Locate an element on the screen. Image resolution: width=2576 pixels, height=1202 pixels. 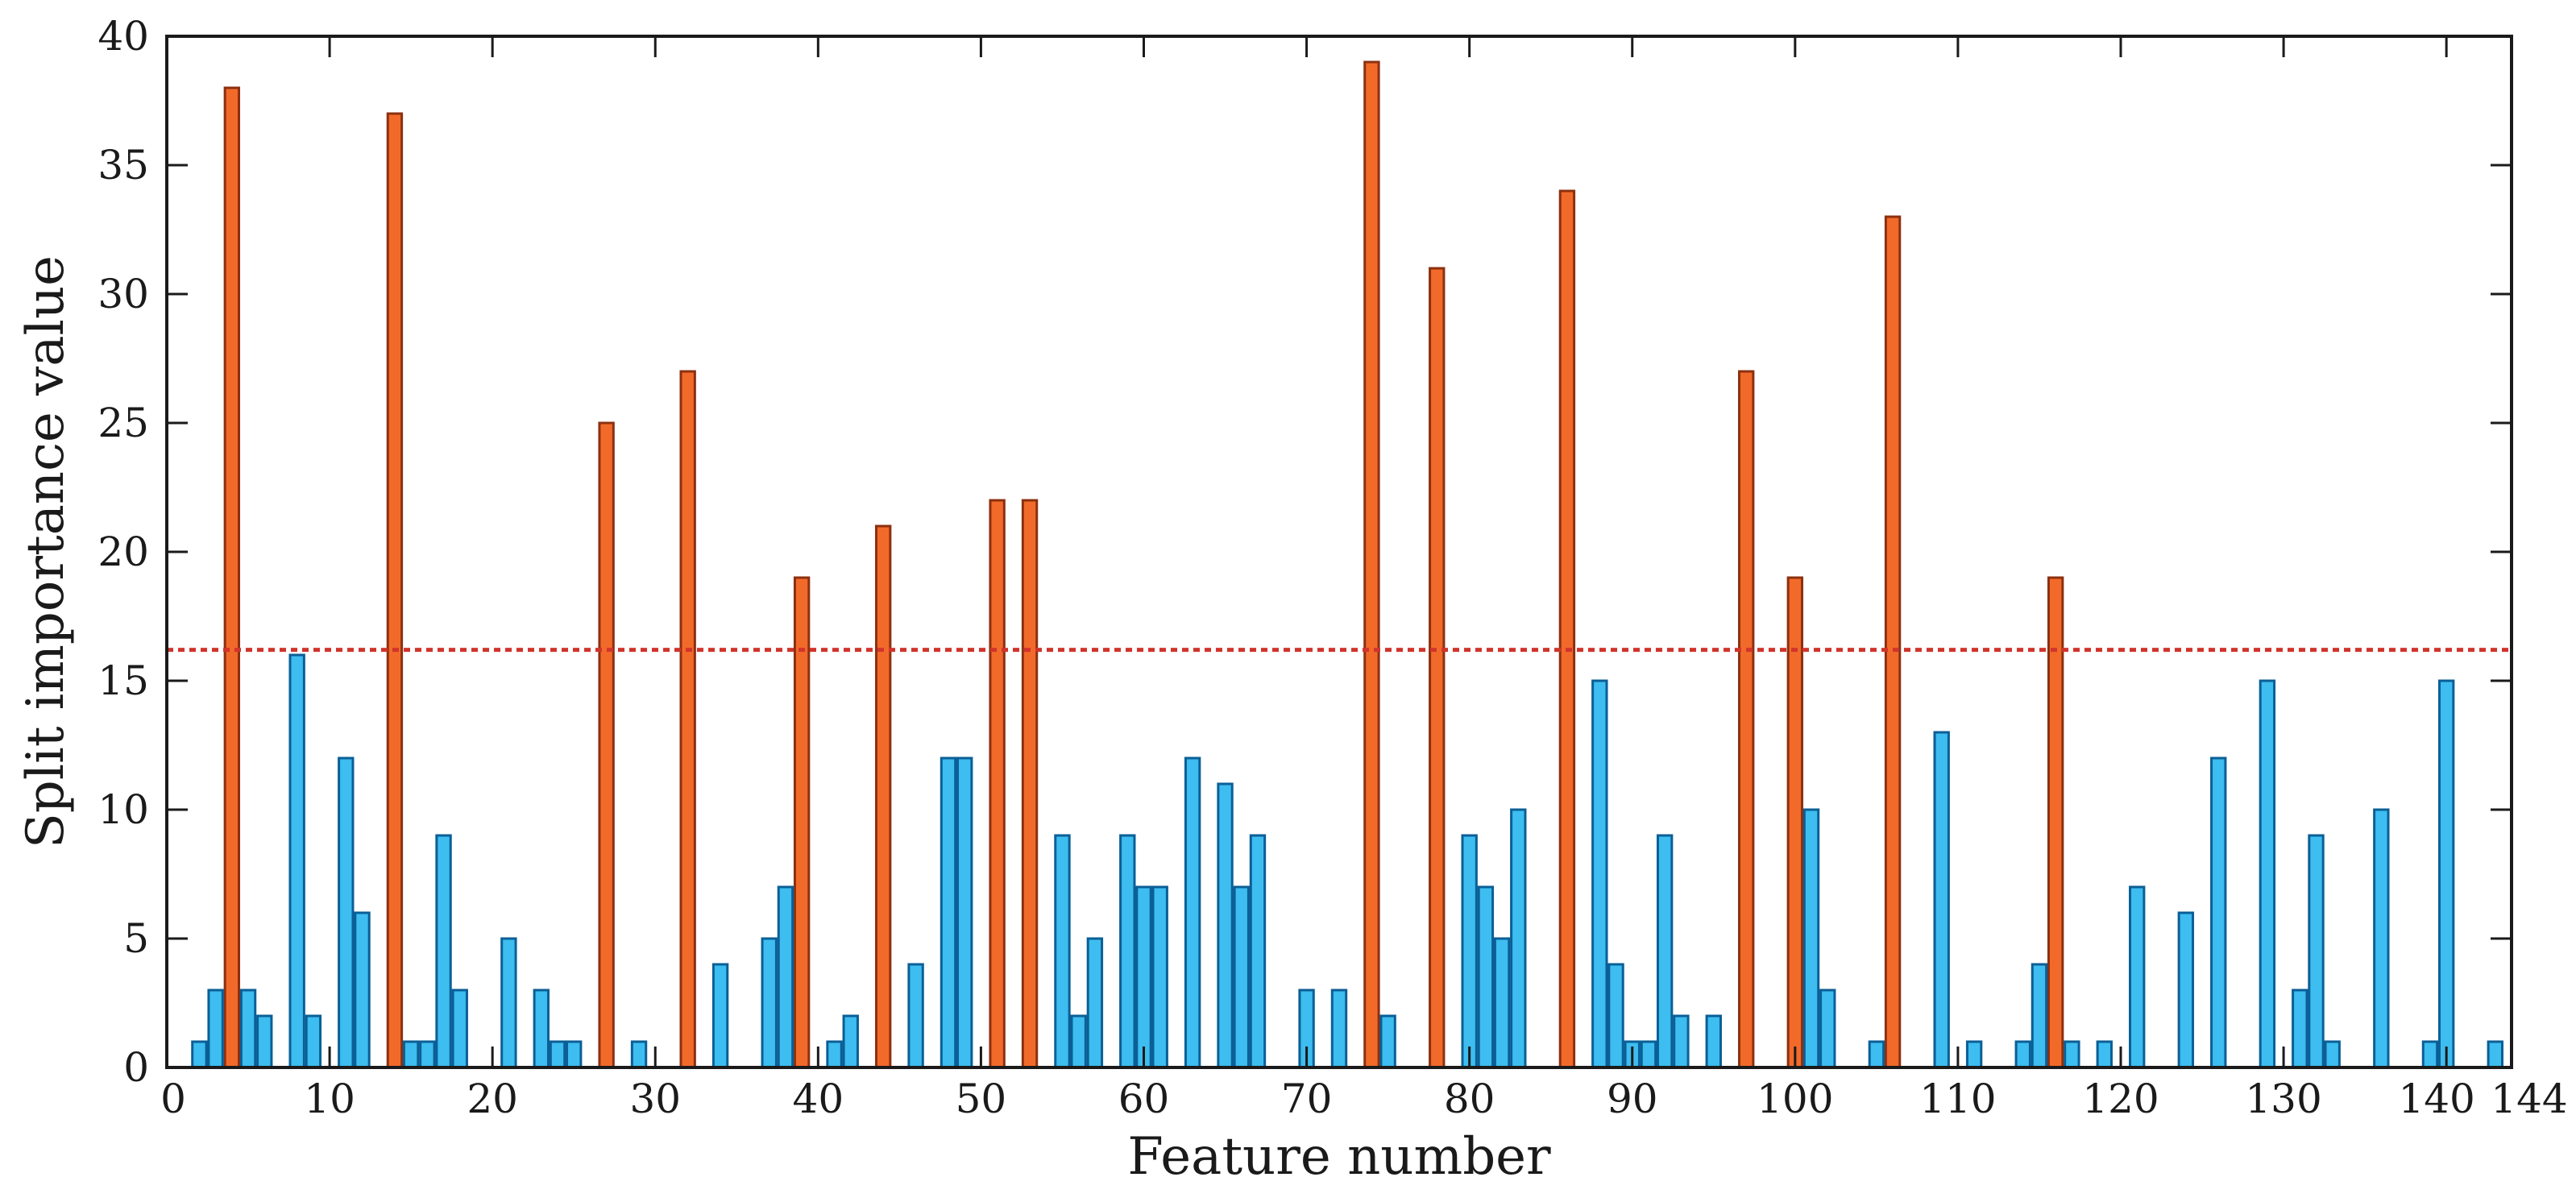
x-tick-label: 140 is located at coordinates (2436, 1099).